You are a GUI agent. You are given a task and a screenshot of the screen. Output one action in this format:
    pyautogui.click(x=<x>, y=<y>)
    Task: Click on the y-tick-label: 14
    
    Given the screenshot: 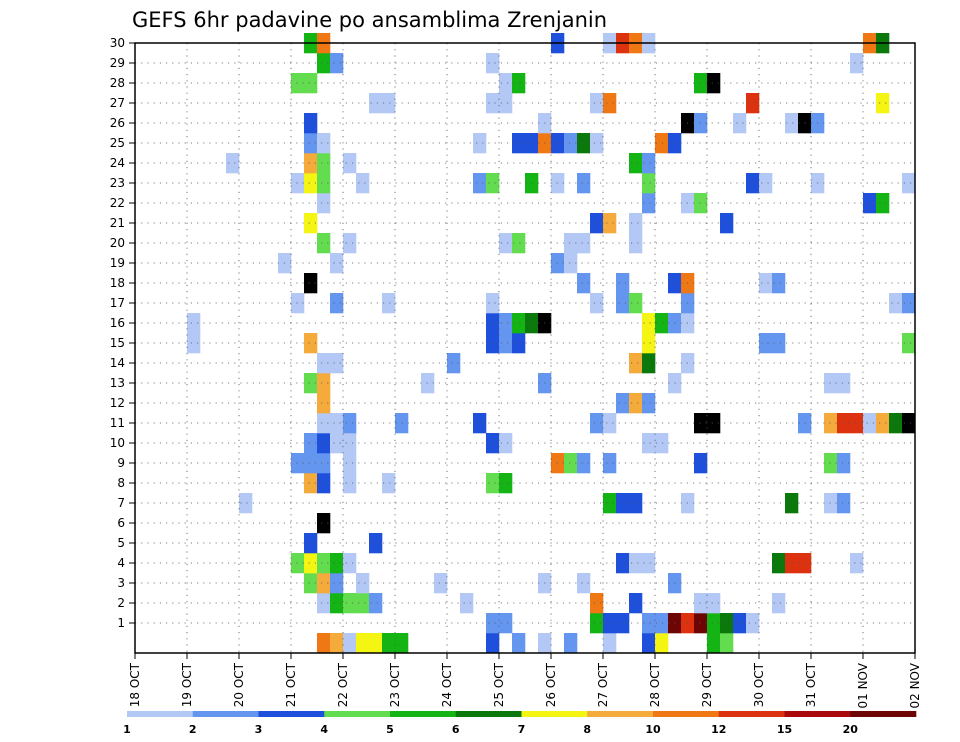 What is the action you would take?
    pyautogui.click(x=117, y=363)
    